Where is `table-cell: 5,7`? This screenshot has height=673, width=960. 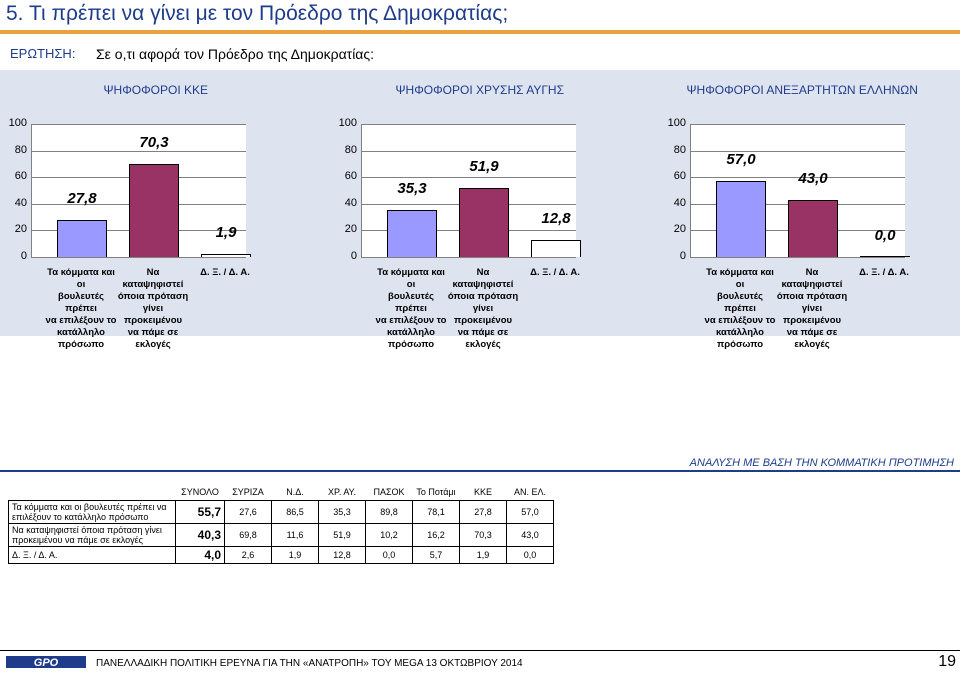 table-cell: 5,7 is located at coordinates (436, 555).